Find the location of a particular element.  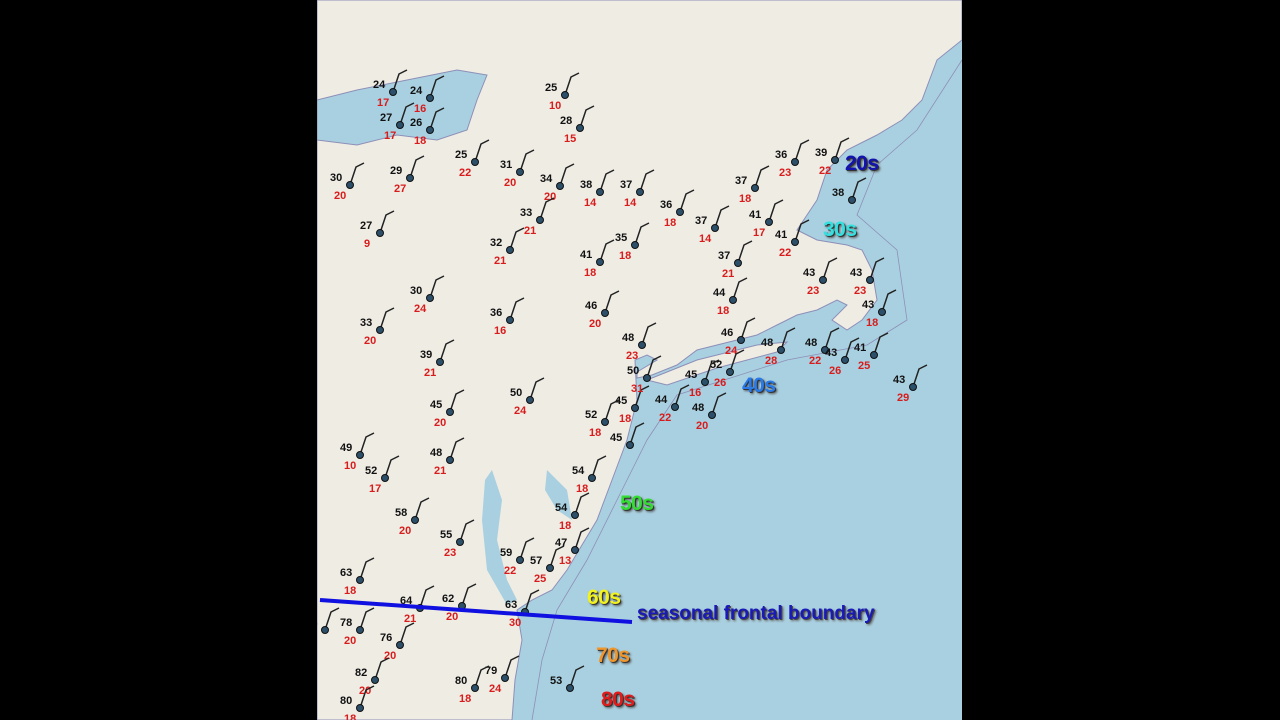

station-temperature: 41 is located at coordinates (755, 215).